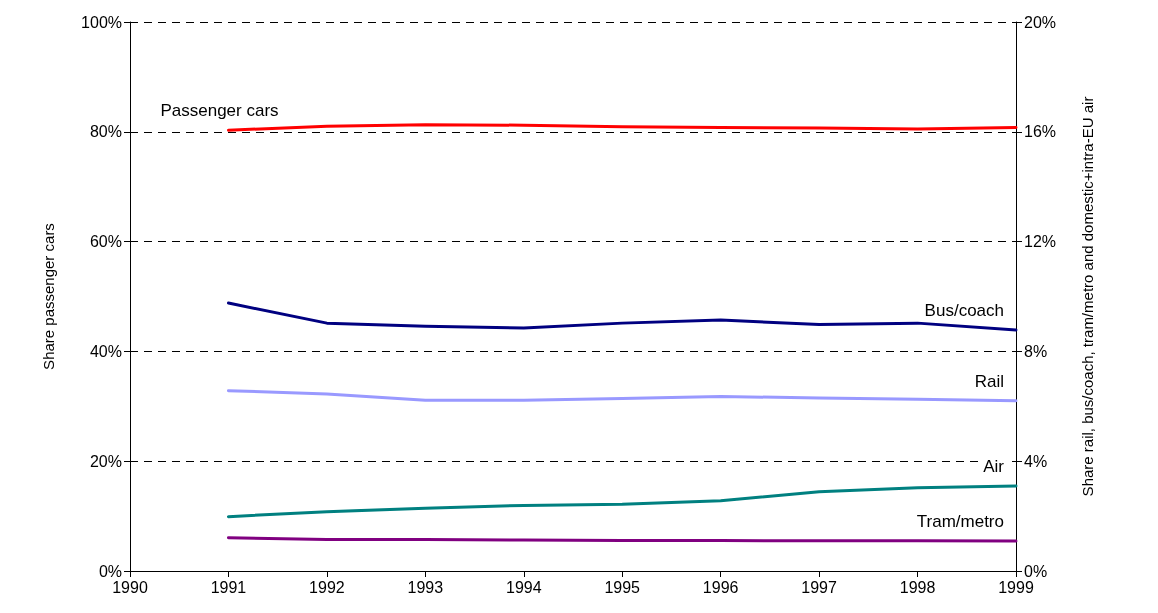 Image resolution: width=1158 pixels, height=613 pixels. Describe the element at coordinates (130, 587) in the screenshot. I see `x-tick-label: 1990` at that location.